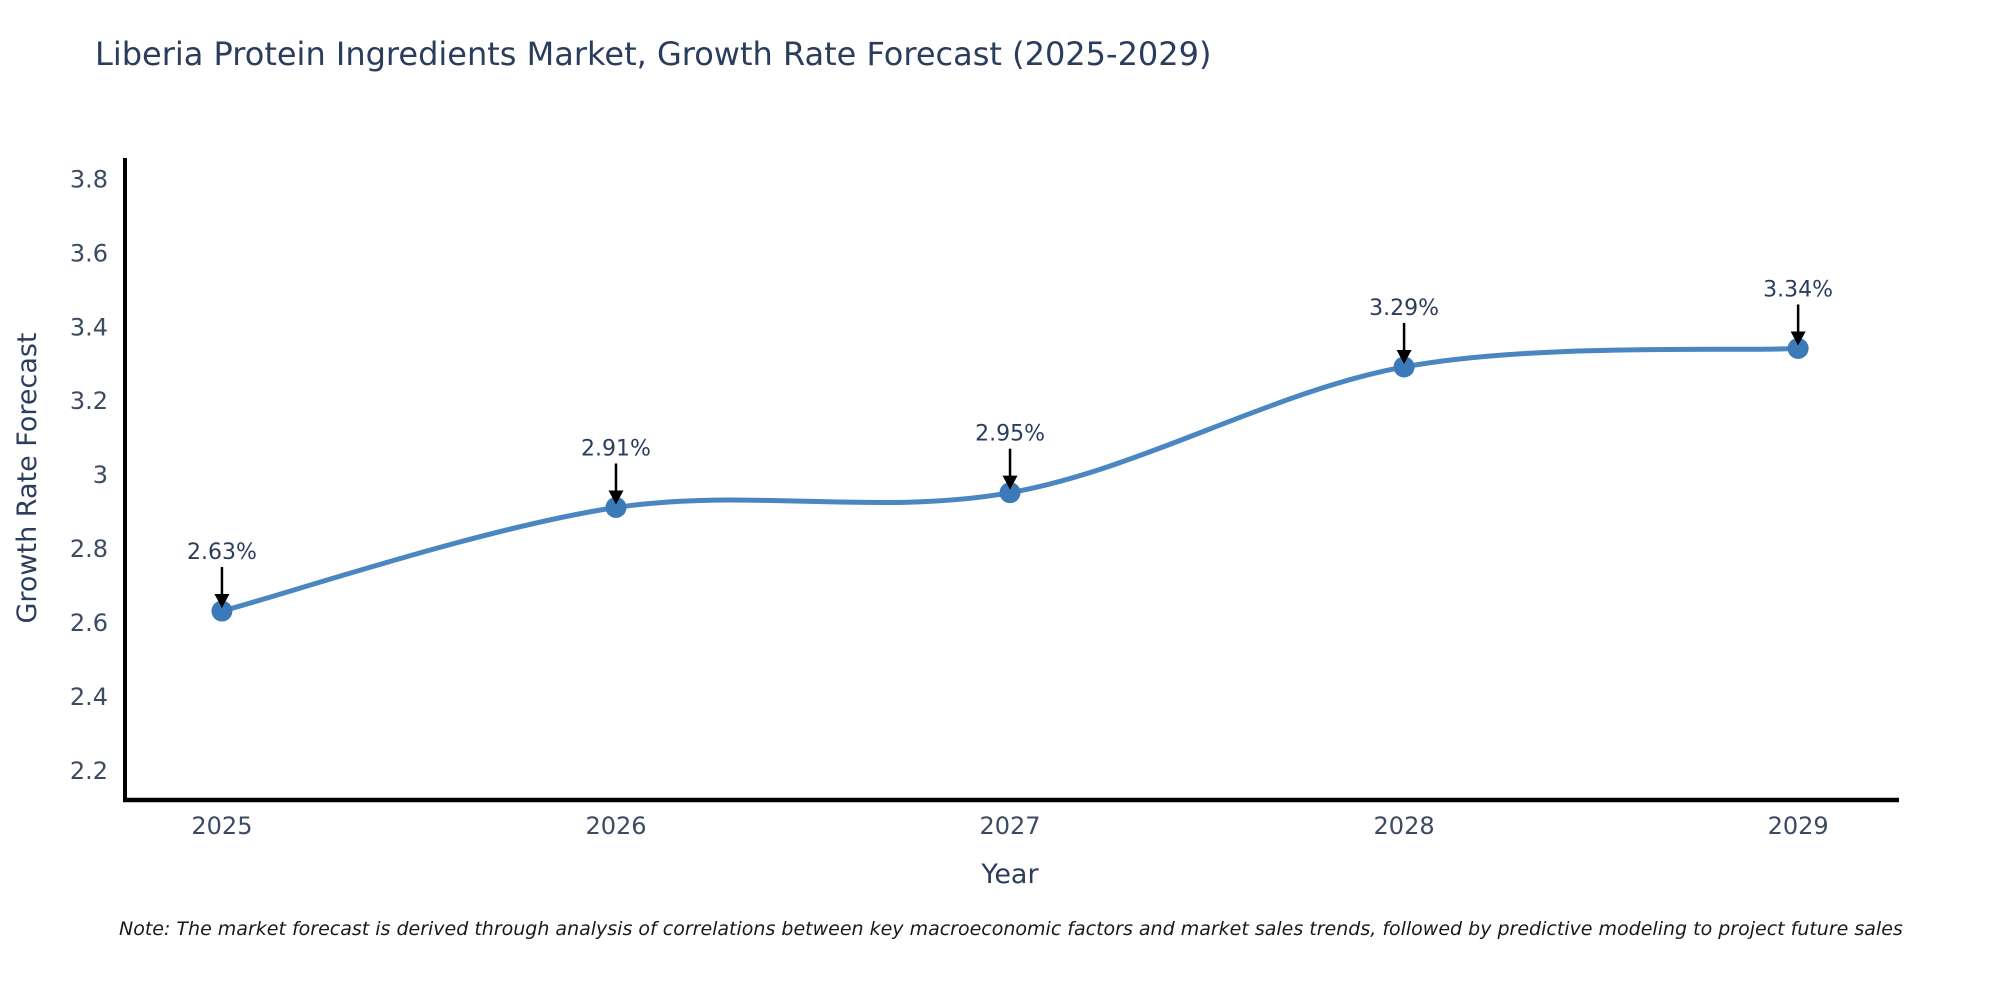 This screenshot has height=1000, width=2000. I want to click on y-tick-label: 2.6, so click(89, 623).